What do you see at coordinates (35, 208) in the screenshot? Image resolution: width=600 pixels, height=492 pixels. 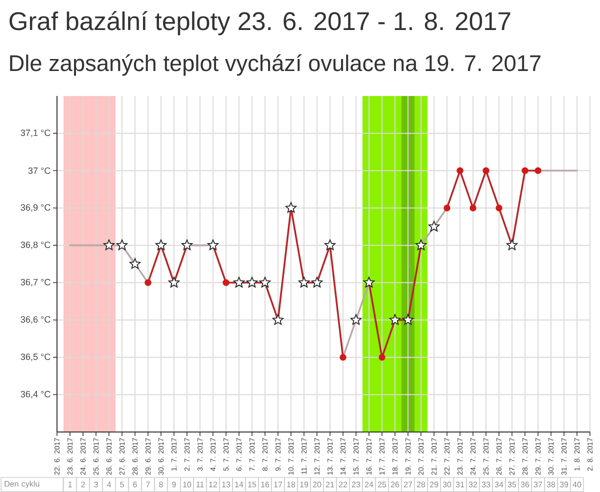 I see `y-tick-label: 36,9 °C` at bounding box center [35, 208].